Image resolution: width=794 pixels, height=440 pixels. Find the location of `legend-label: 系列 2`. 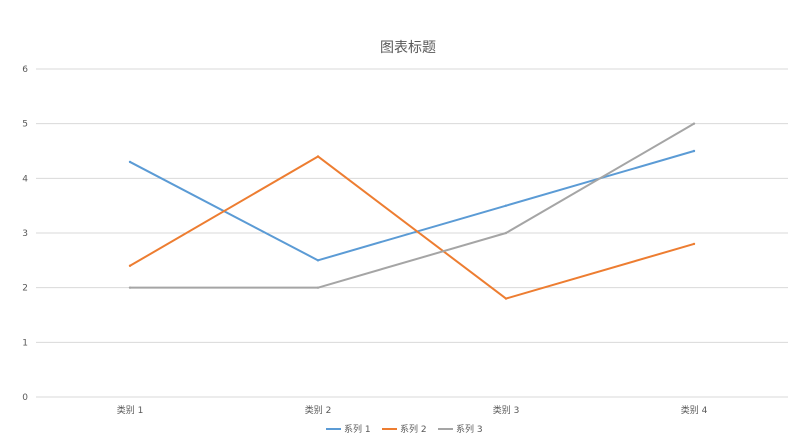

legend-label: 系列 2 is located at coordinates (413, 429).